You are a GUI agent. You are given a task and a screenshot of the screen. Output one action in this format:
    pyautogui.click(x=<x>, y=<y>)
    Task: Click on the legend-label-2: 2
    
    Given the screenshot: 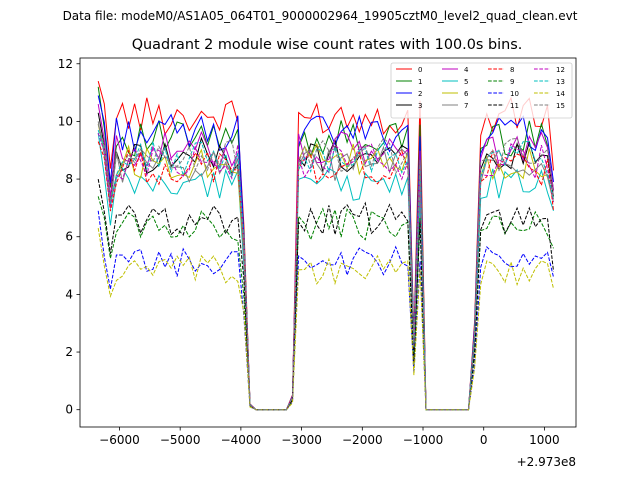 What is the action you would take?
    pyautogui.click(x=420, y=94)
    